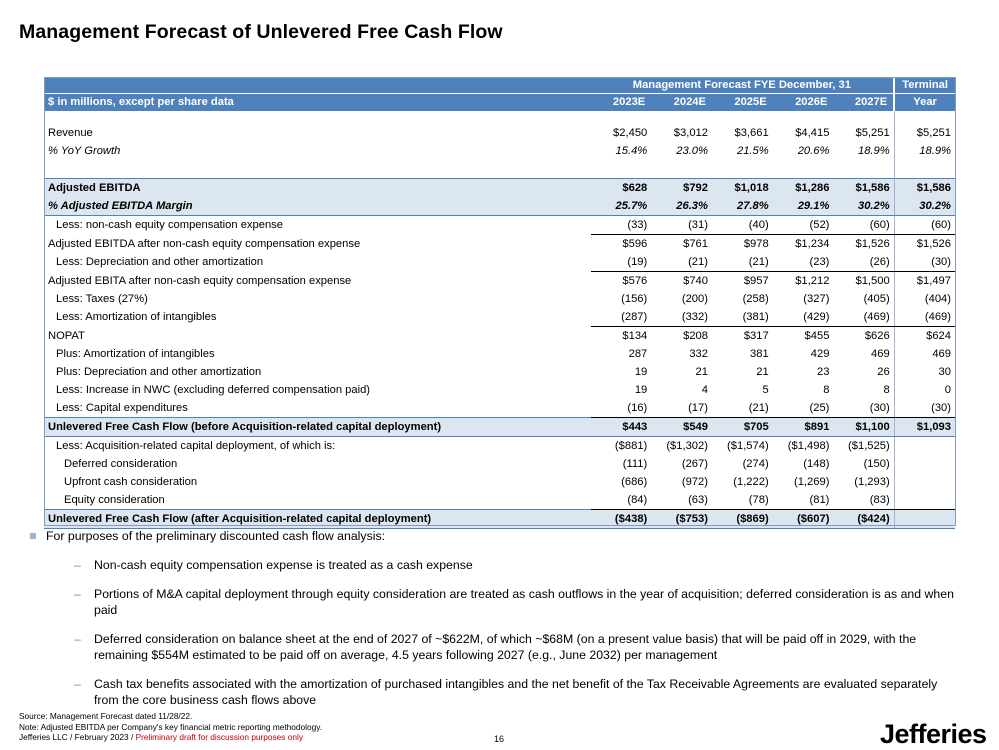 The width and height of the screenshot is (999, 750). What do you see at coordinates (864, 317) in the screenshot?
I see `value-cell: (469)` at bounding box center [864, 317].